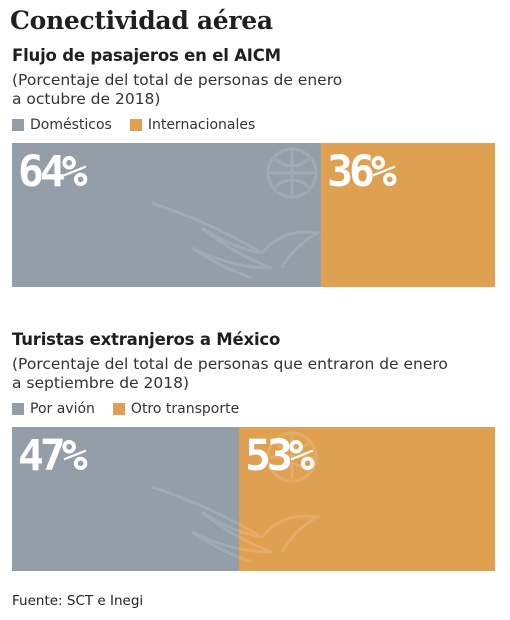  What do you see at coordinates (141, 20) in the screenshot?
I see `page-title: Conectividad aérea` at bounding box center [141, 20].